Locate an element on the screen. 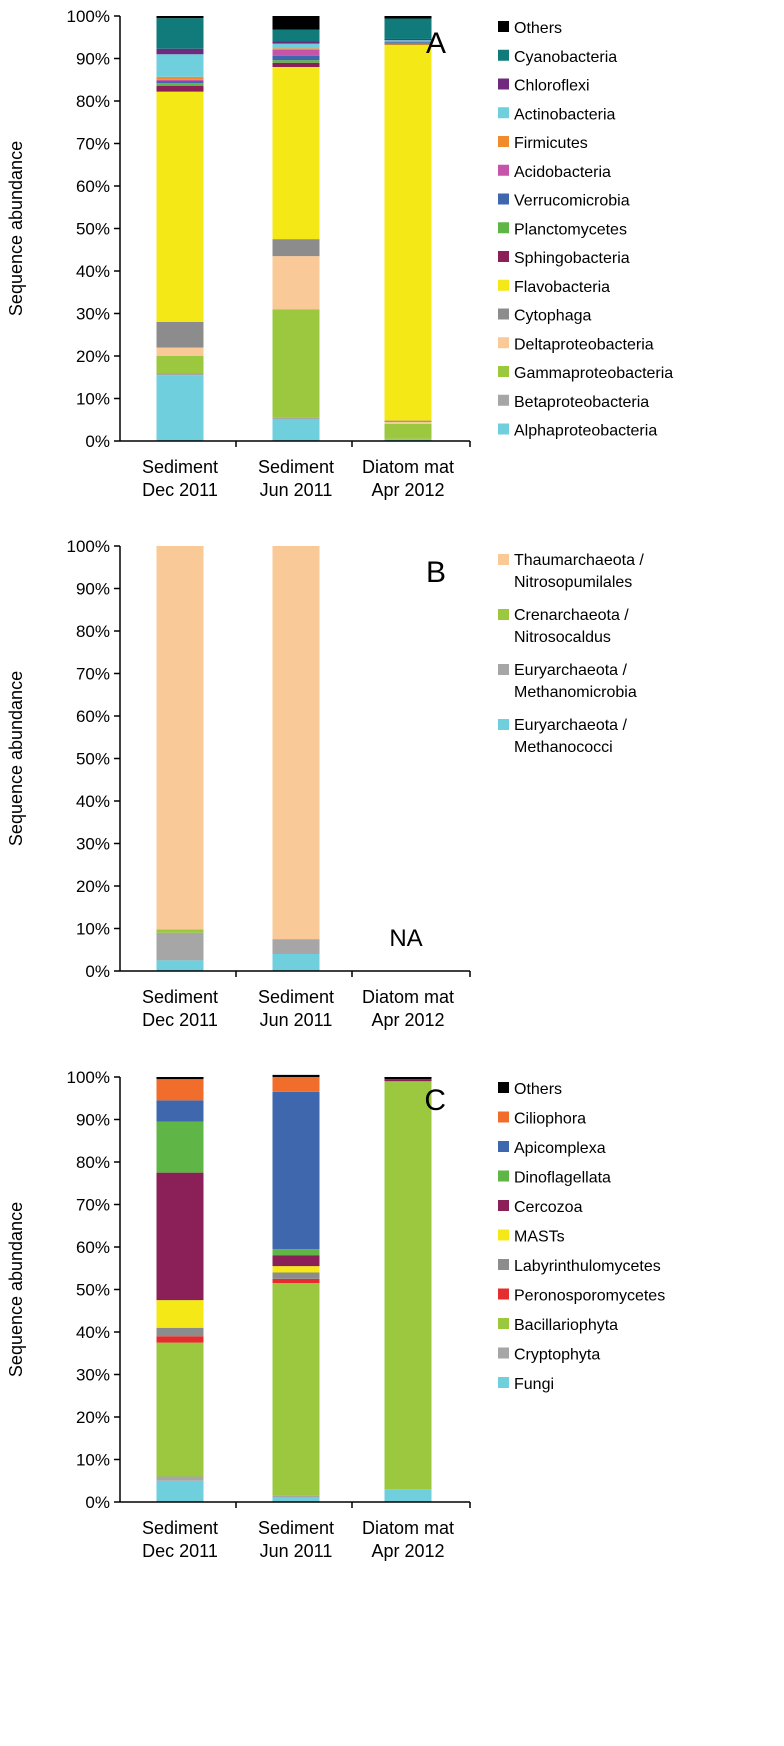 The height and width of the screenshot is (1746, 784). legend-label: Fungi is located at coordinates (534, 1384).